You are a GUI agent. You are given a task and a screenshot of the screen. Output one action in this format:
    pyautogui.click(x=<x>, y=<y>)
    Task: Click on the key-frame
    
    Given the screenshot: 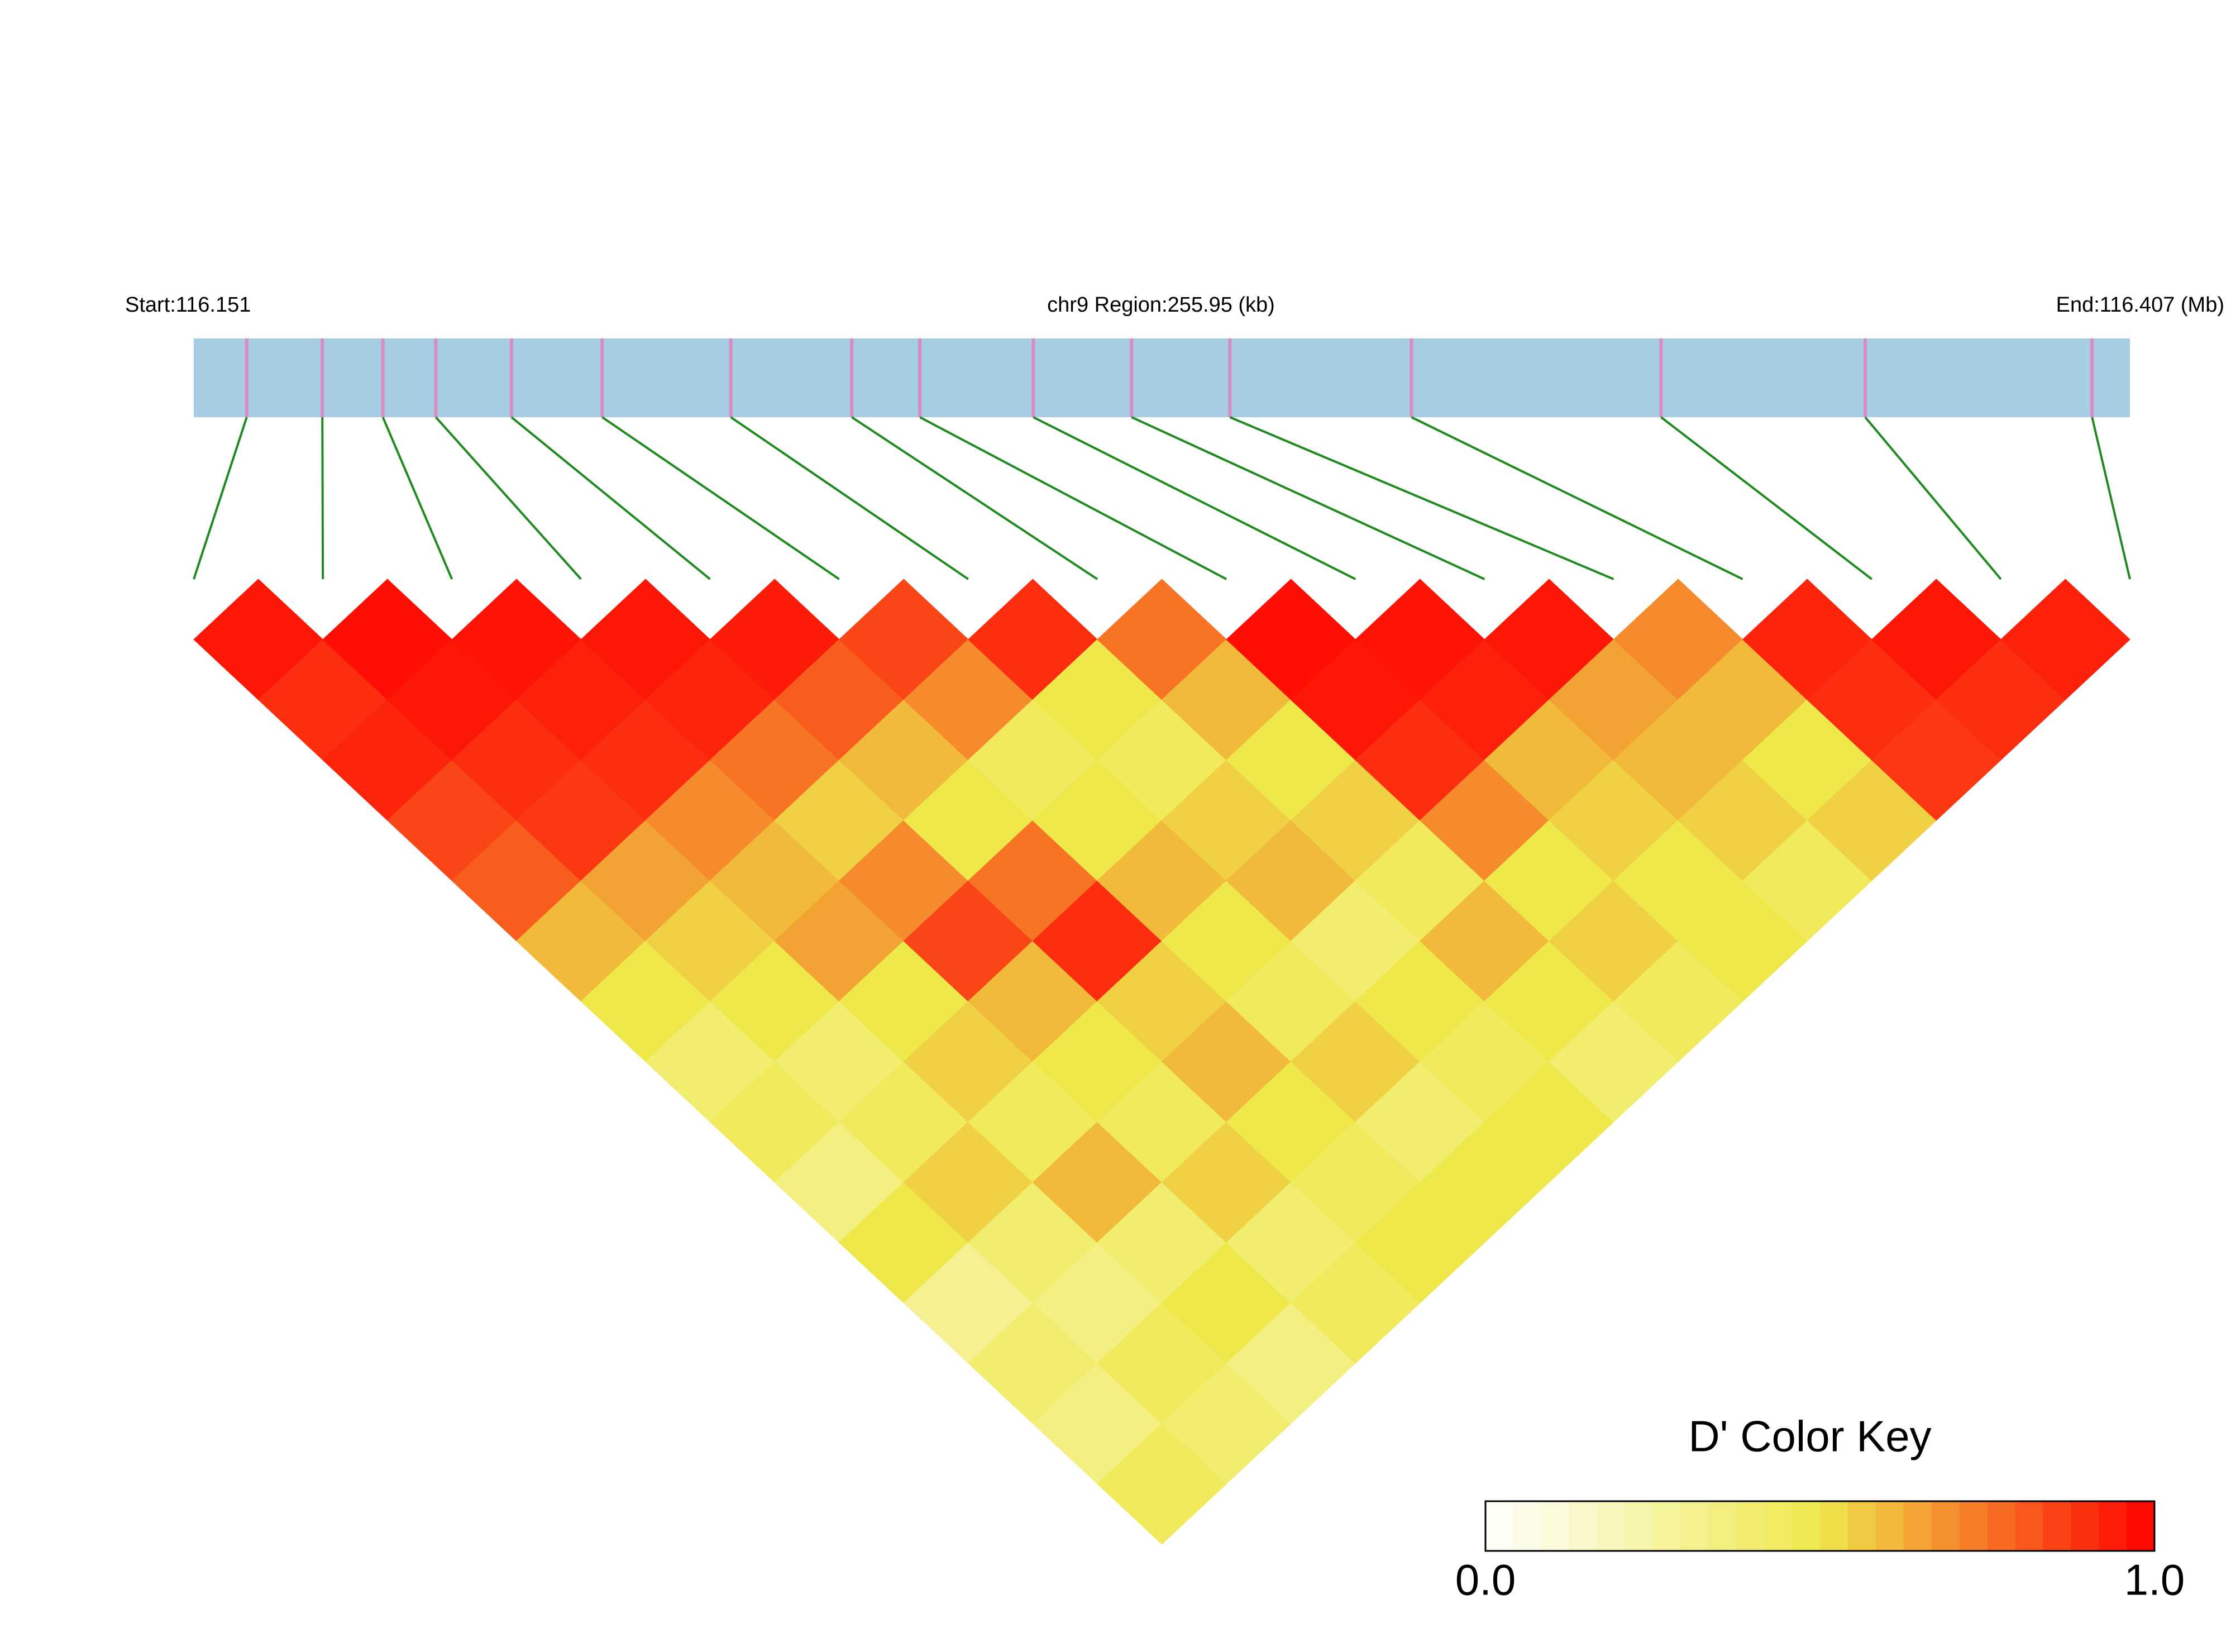 What is the action you would take?
    pyautogui.click(x=1820, y=1526)
    